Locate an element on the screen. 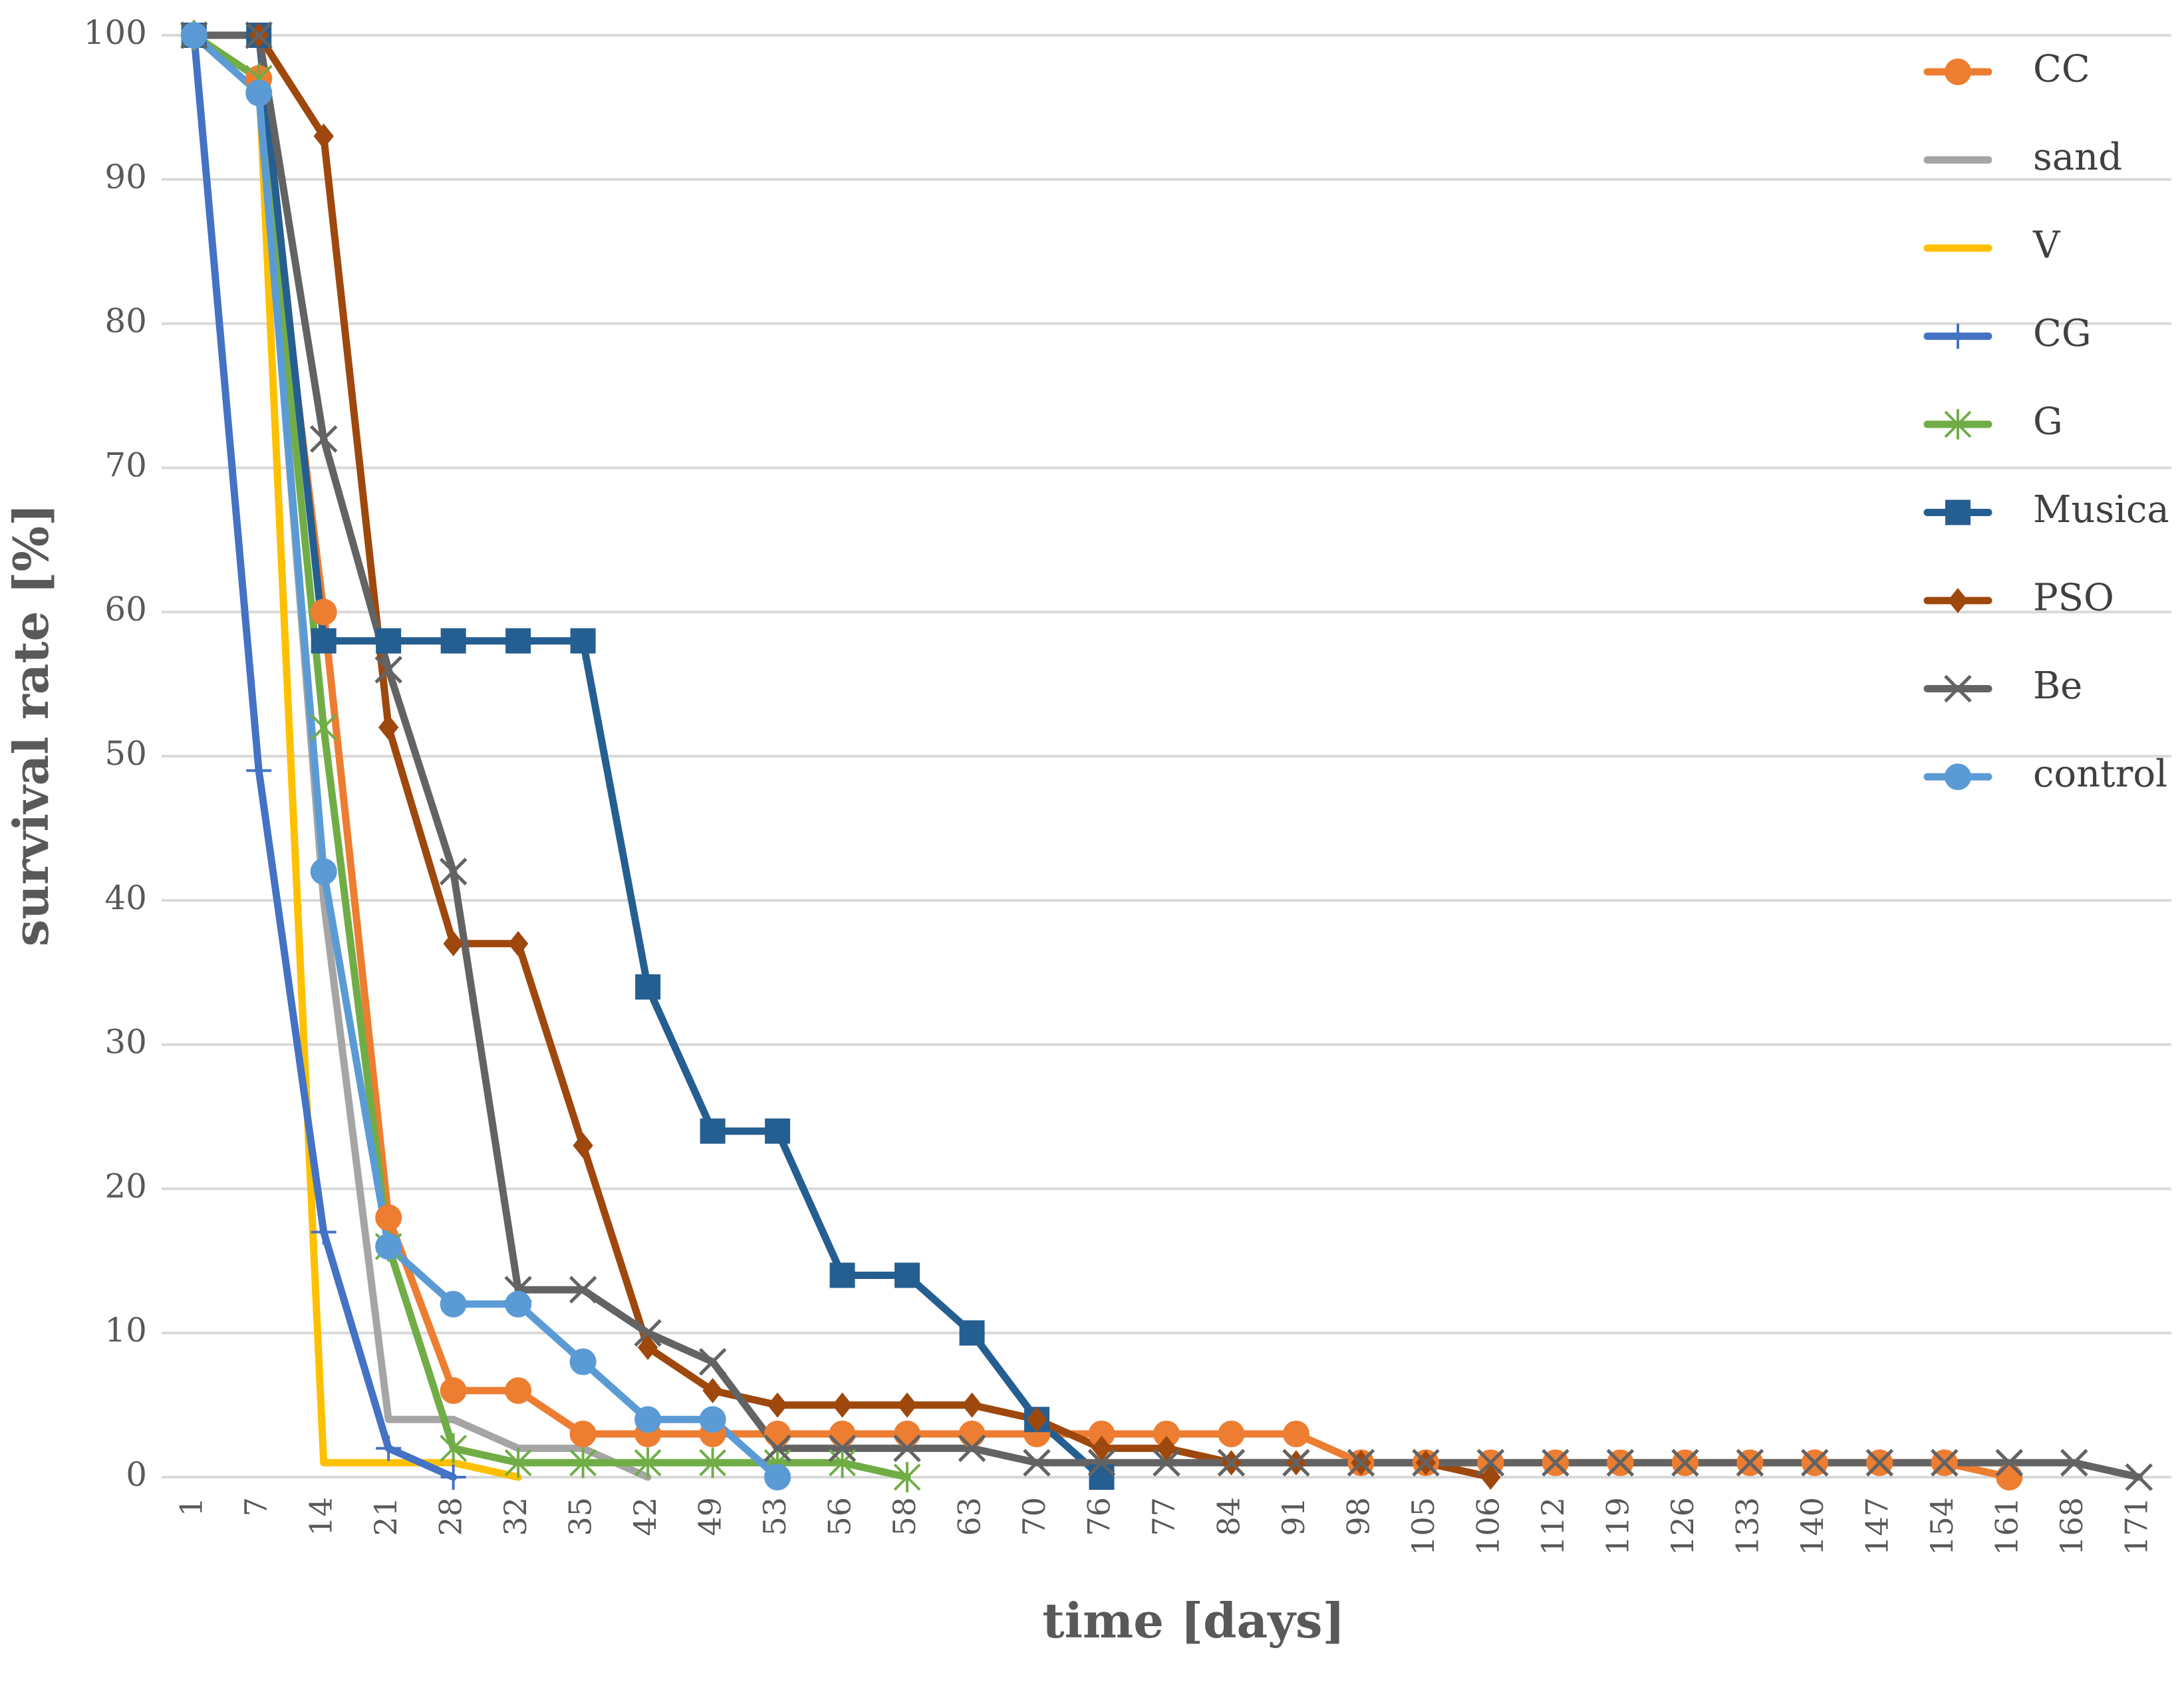 The height and width of the screenshot is (1686, 2184). y-tick-label: 70 is located at coordinates (125, 465).